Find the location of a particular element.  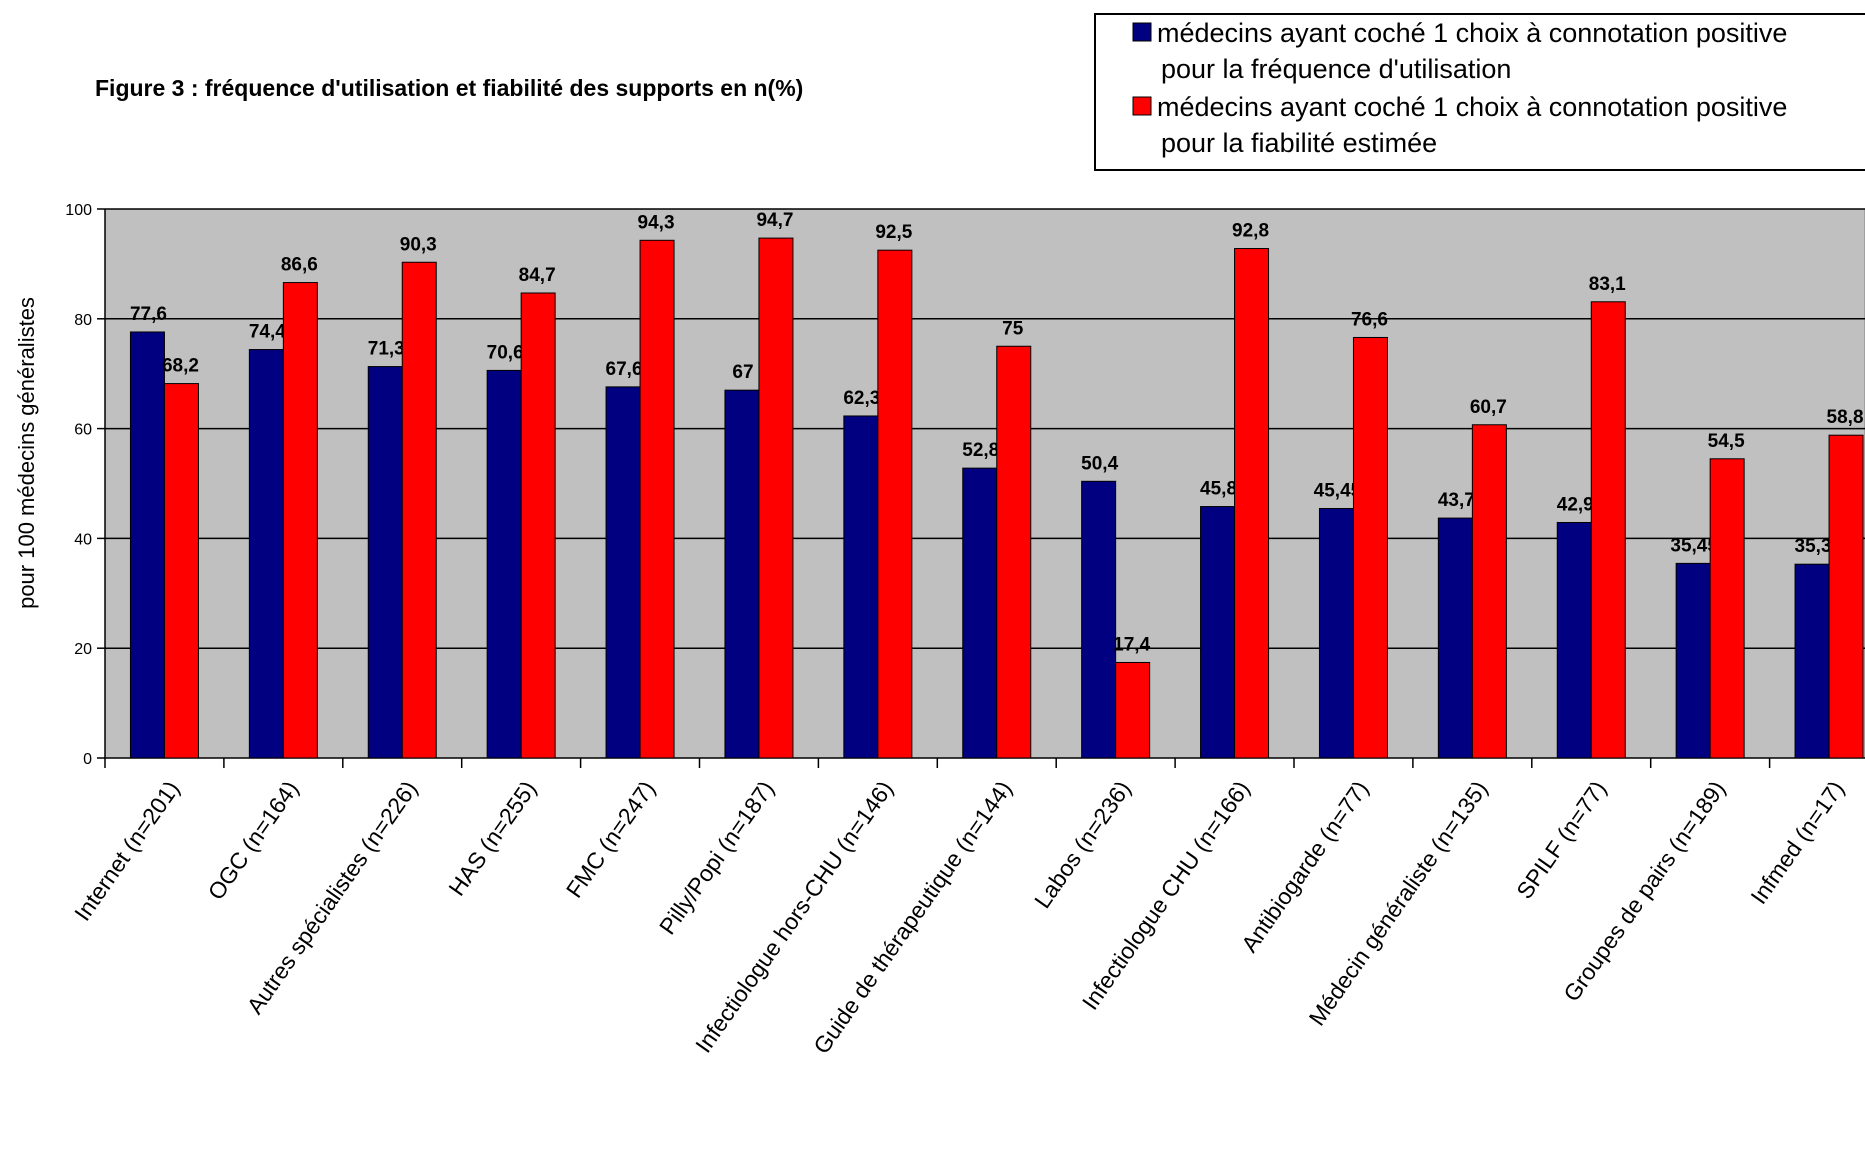

x-tick-label: Infmed (n=17) is located at coordinates (1797, 842).